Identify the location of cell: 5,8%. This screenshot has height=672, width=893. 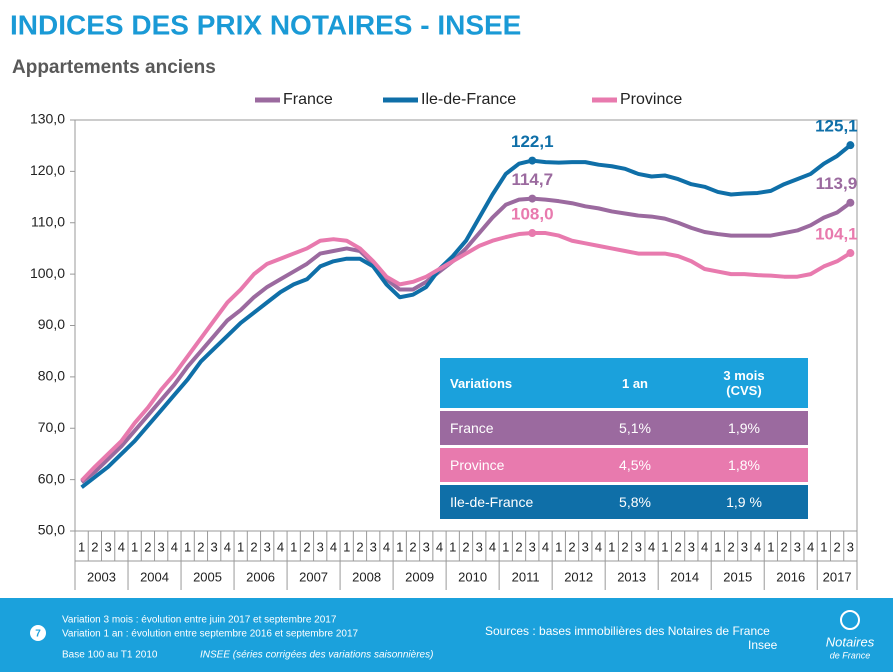
(635, 502).